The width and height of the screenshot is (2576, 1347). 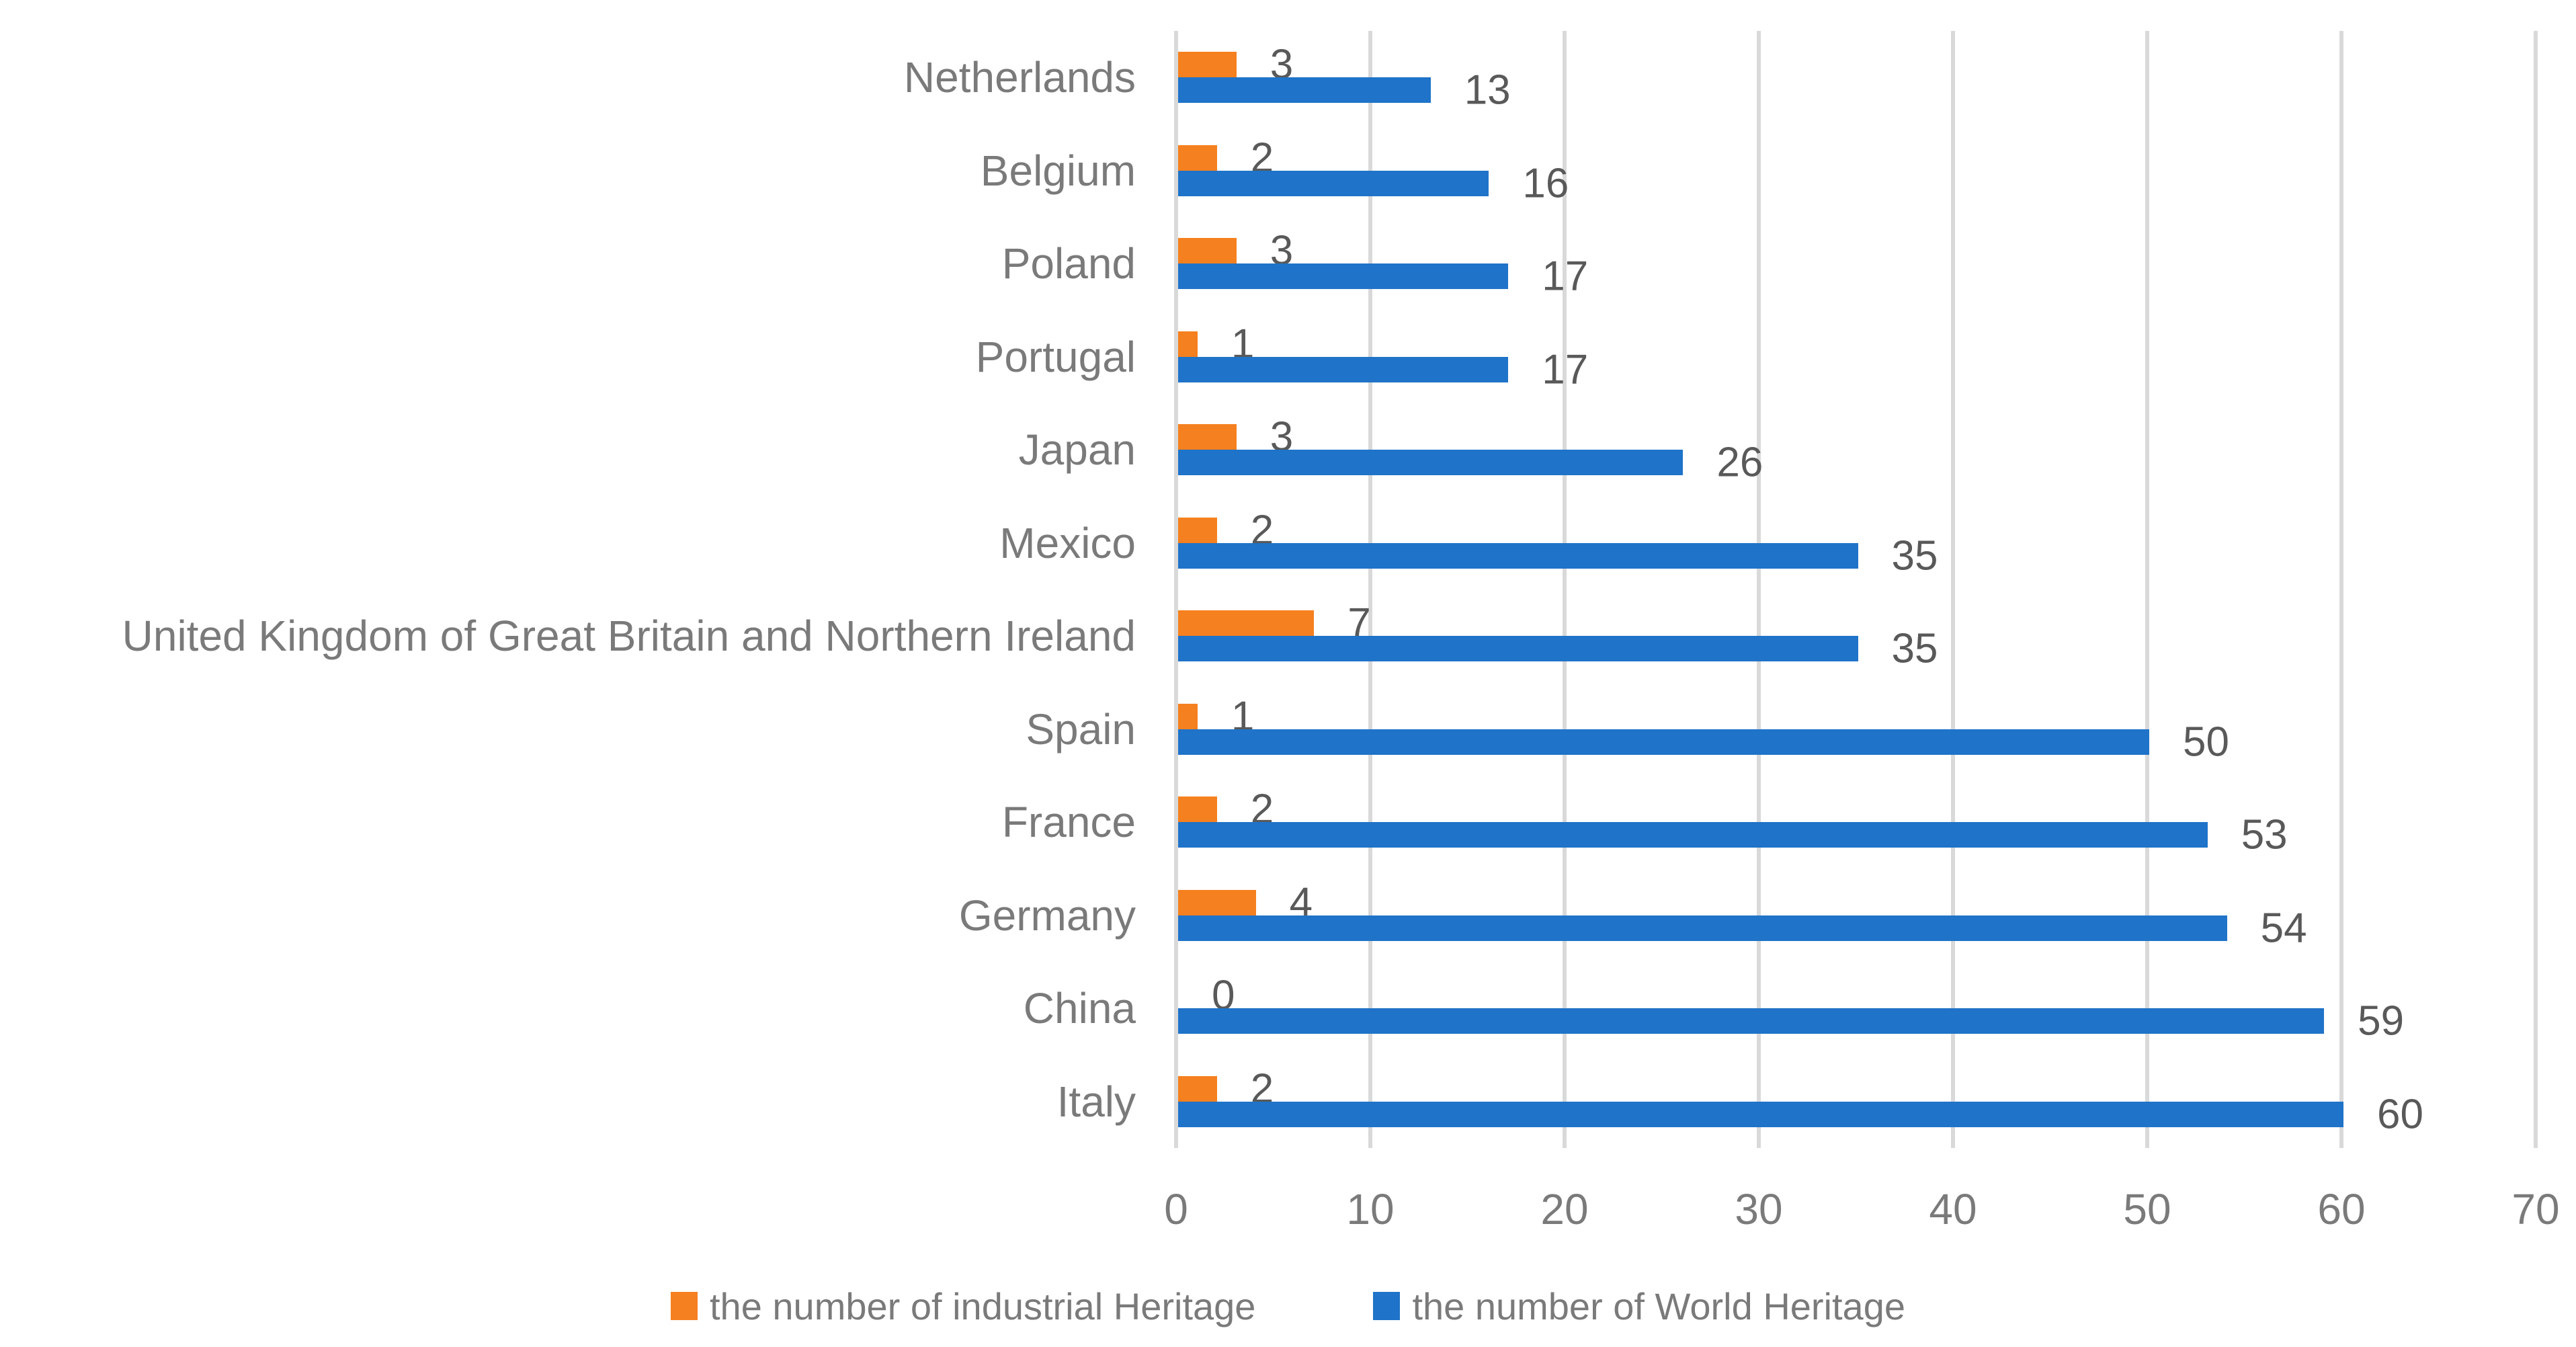 What do you see at coordinates (1176, 1209) in the screenshot?
I see `x-tick-label-0: 0` at bounding box center [1176, 1209].